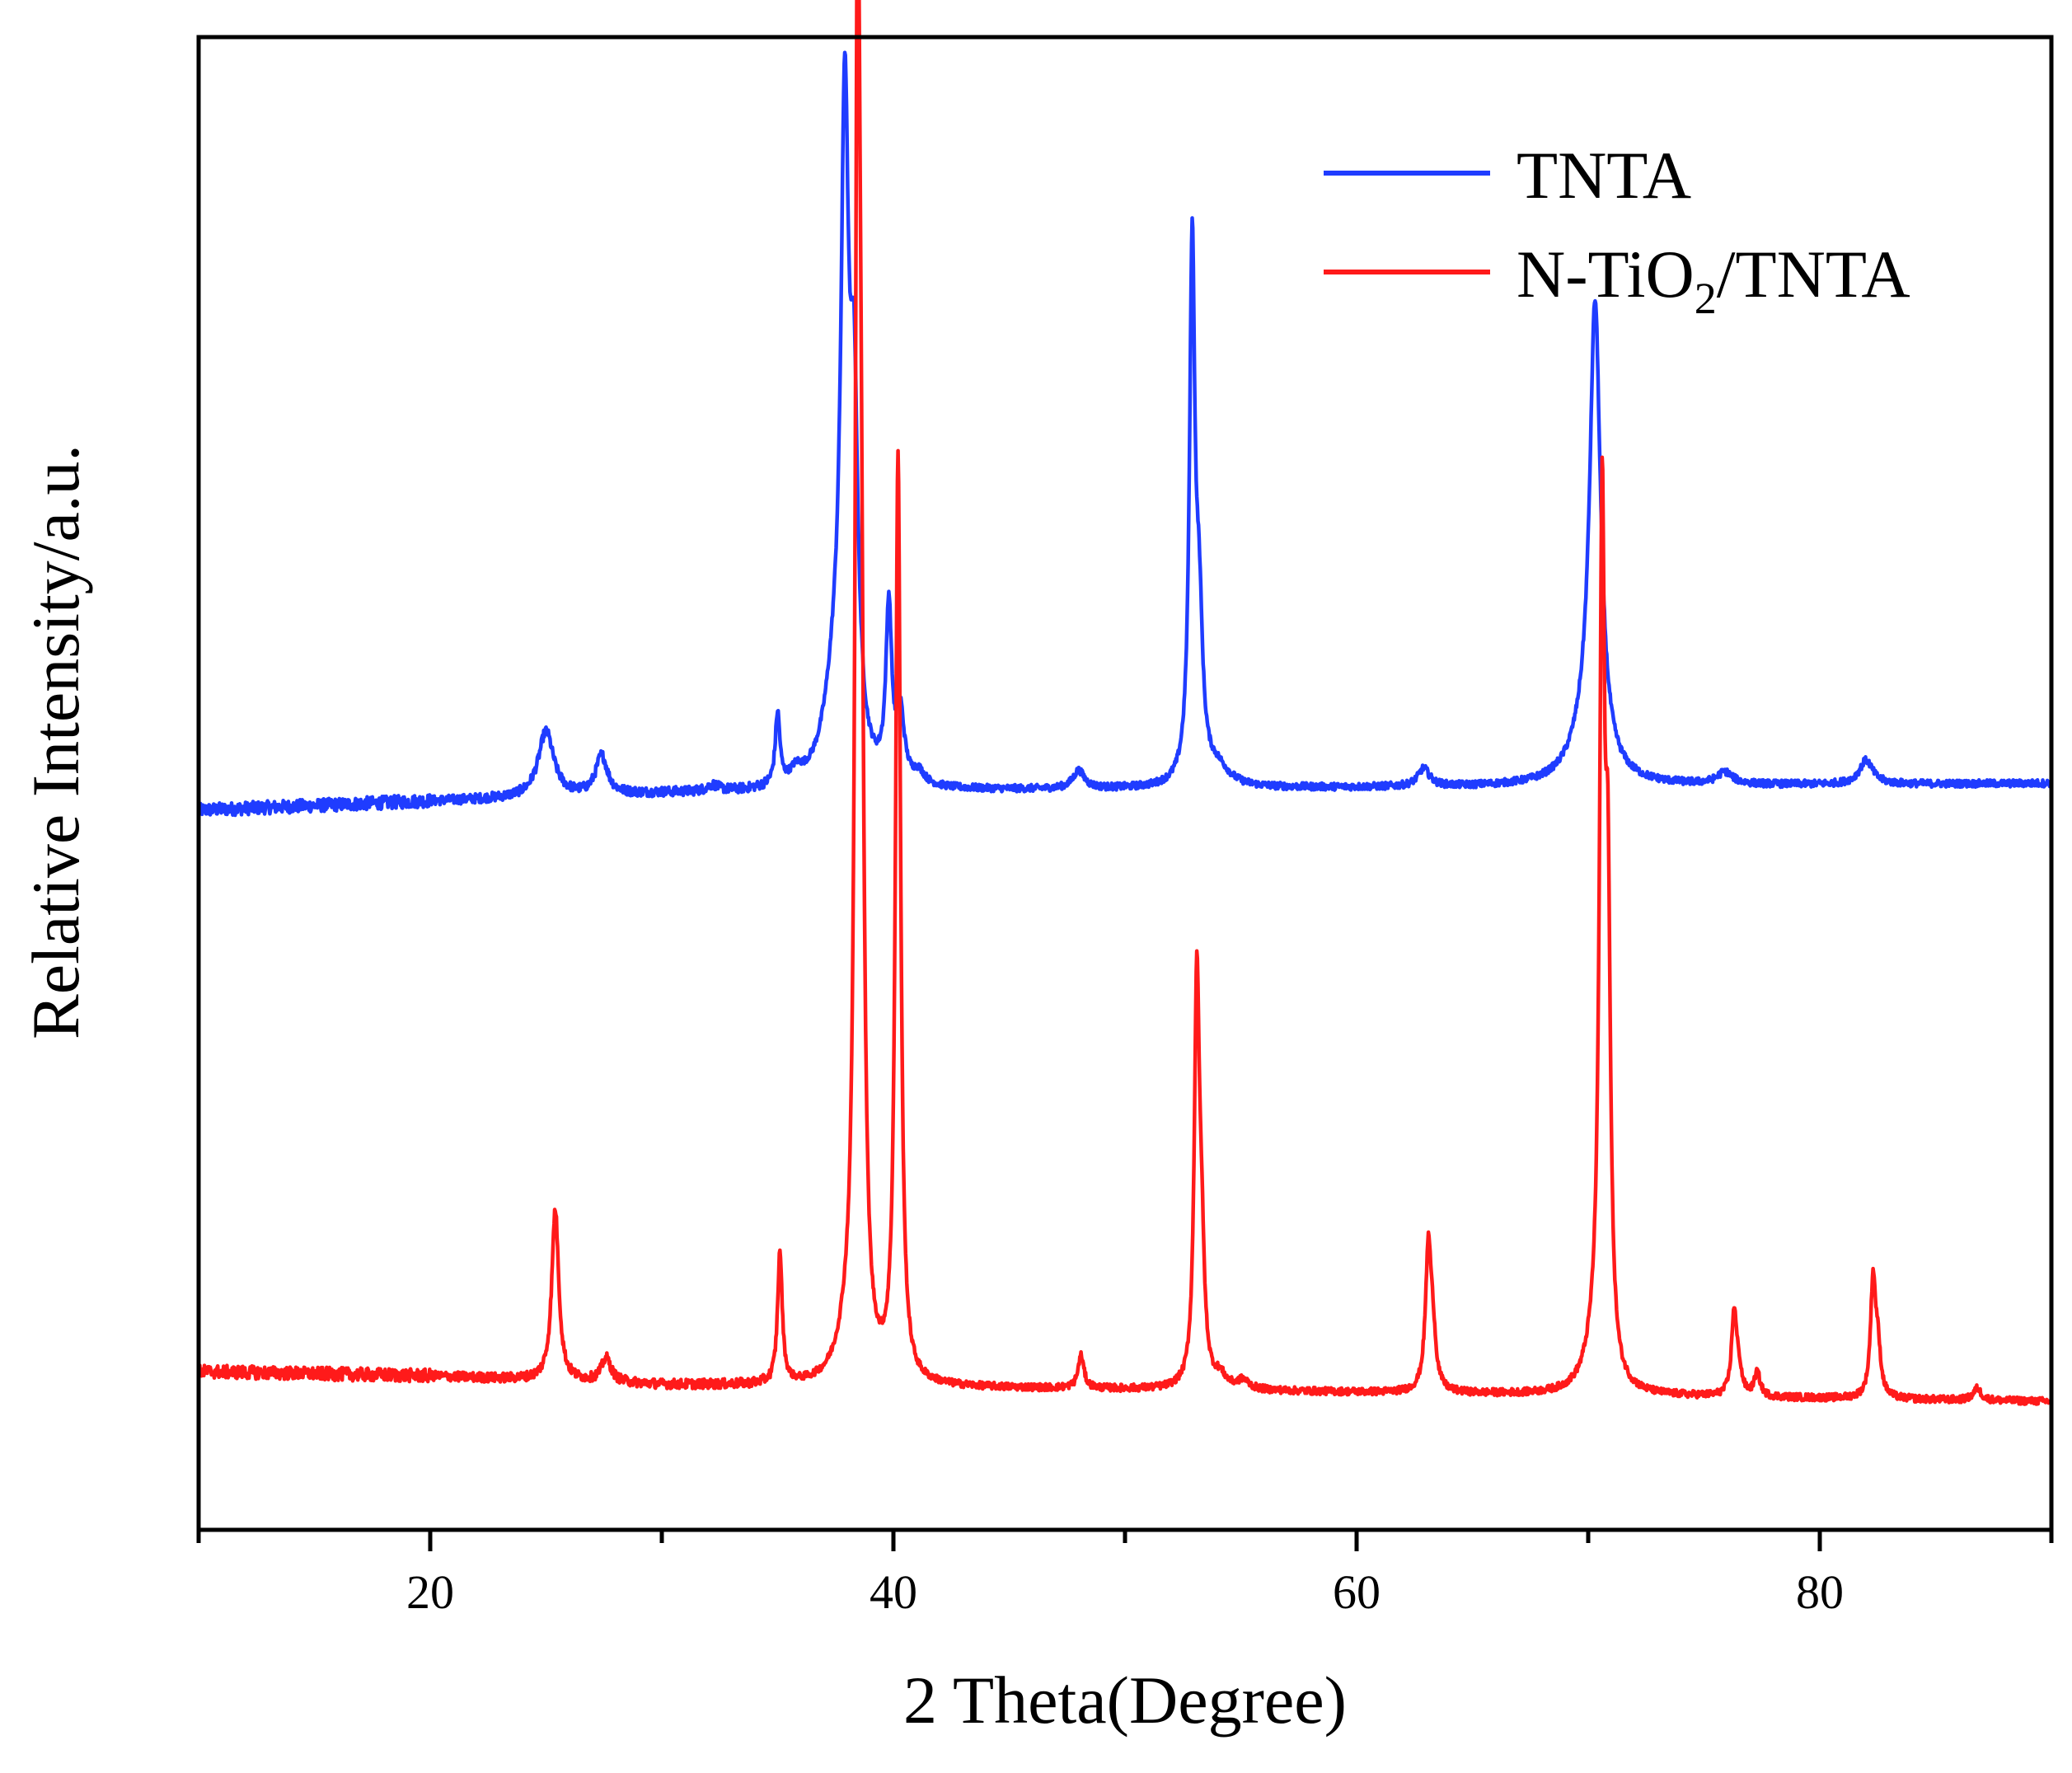 The width and height of the screenshot is (2072, 1773). Describe the element at coordinates (1813, 274) in the screenshot. I see `legend-label-ntio2-tail: /TNTA` at that location.